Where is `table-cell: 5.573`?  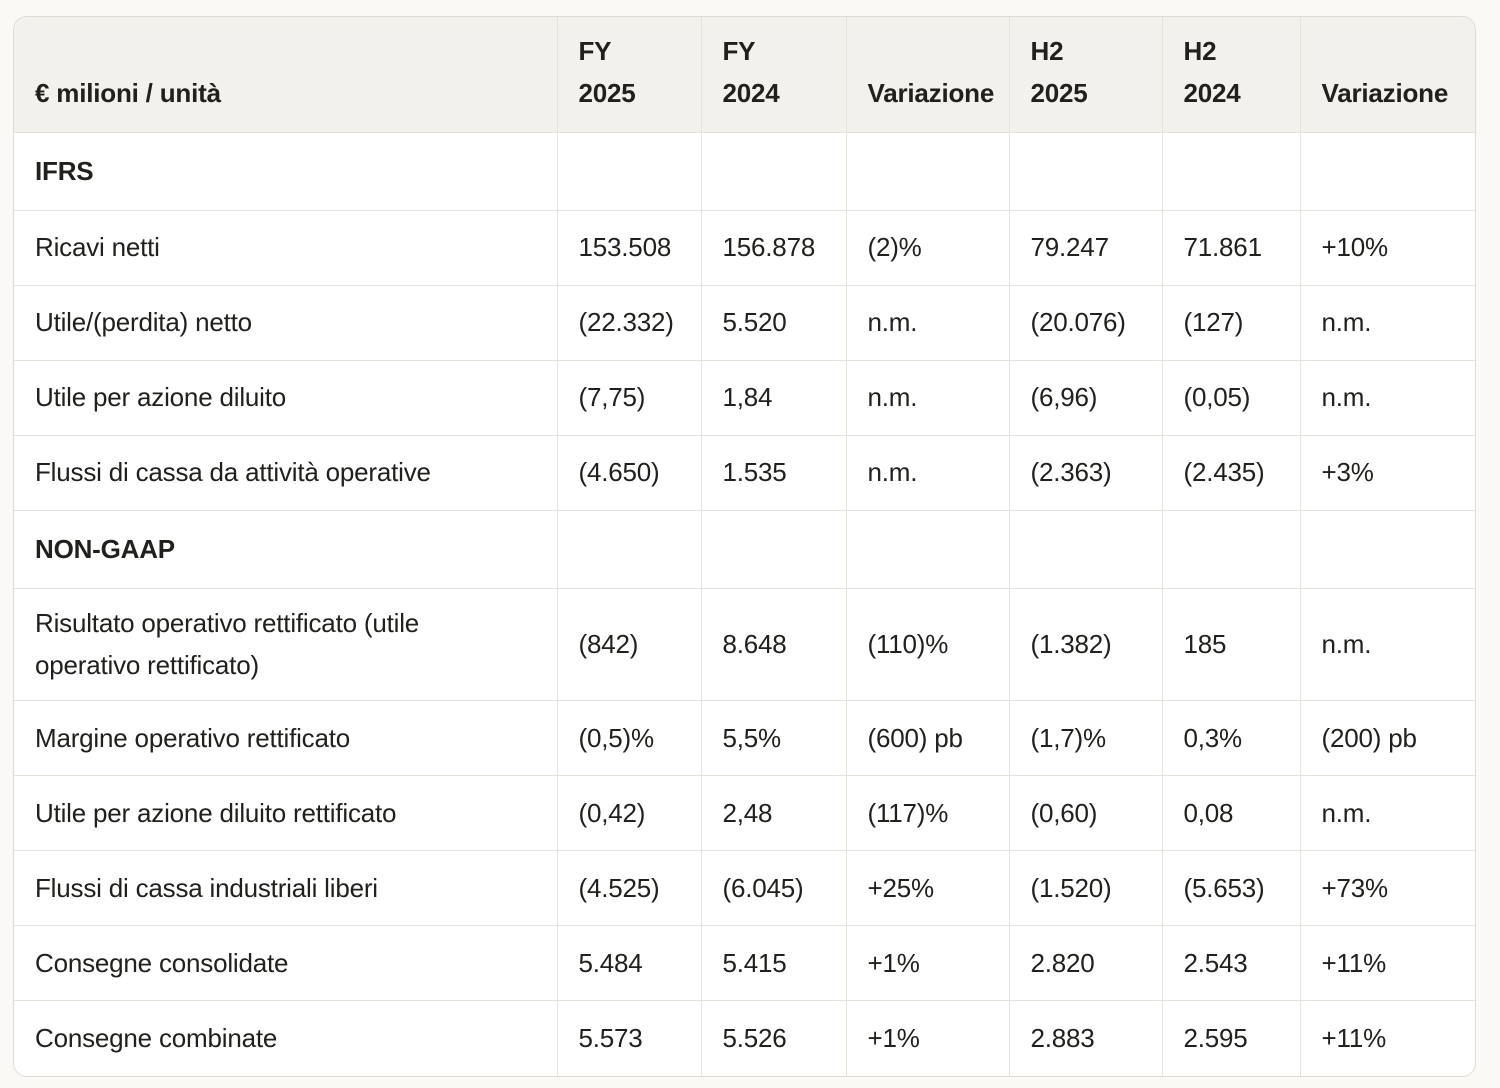
table-cell: 5.573 is located at coordinates (629, 1038).